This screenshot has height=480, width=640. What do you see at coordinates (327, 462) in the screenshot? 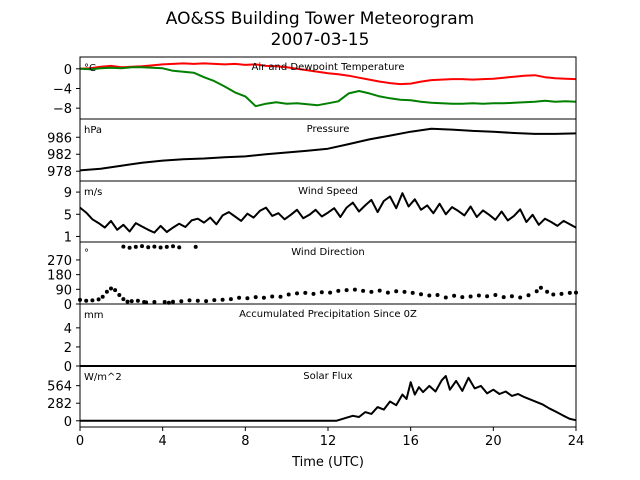
I see `x-axis-label: Time (UTC)` at bounding box center [327, 462].